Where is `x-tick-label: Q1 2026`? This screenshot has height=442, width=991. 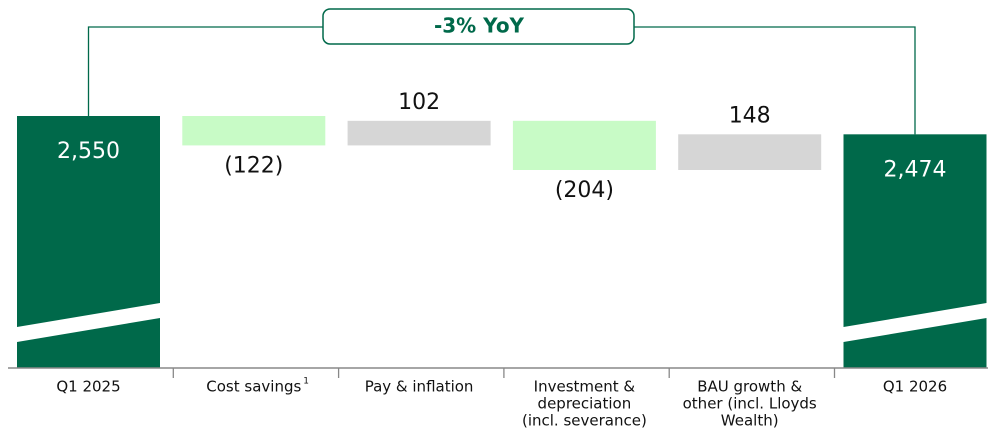 x-tick-label: Q1 2026 is located at coordinates (915, 387).